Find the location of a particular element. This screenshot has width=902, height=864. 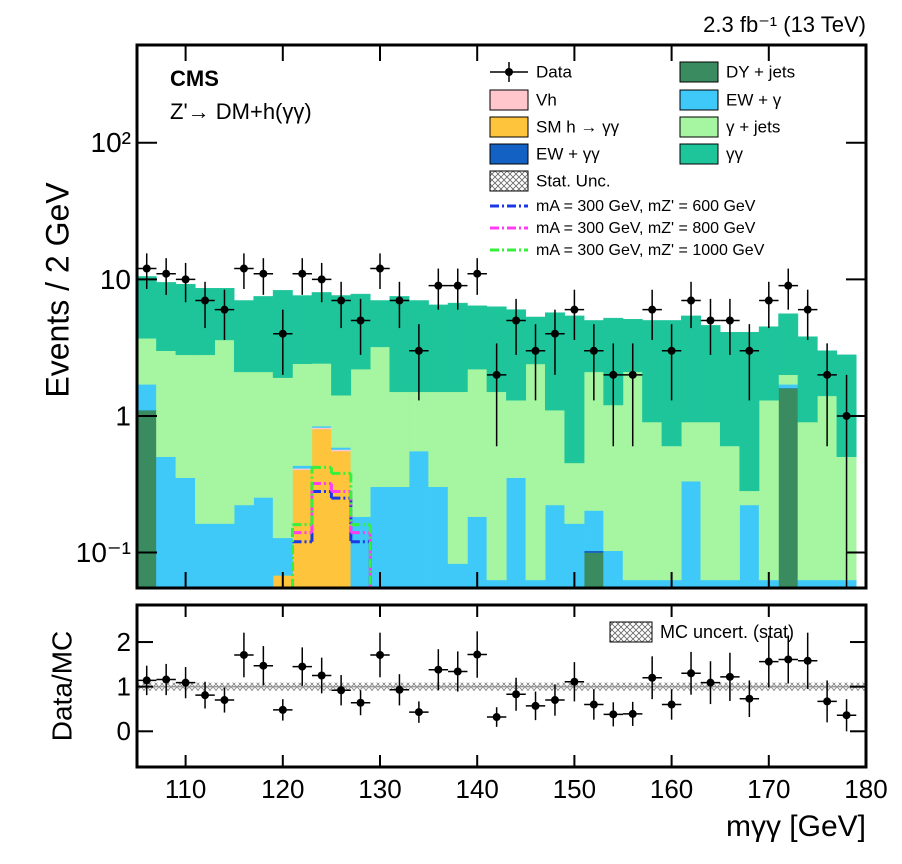

legend-label: Stat. Unc. is located at coordinates (573, 180).